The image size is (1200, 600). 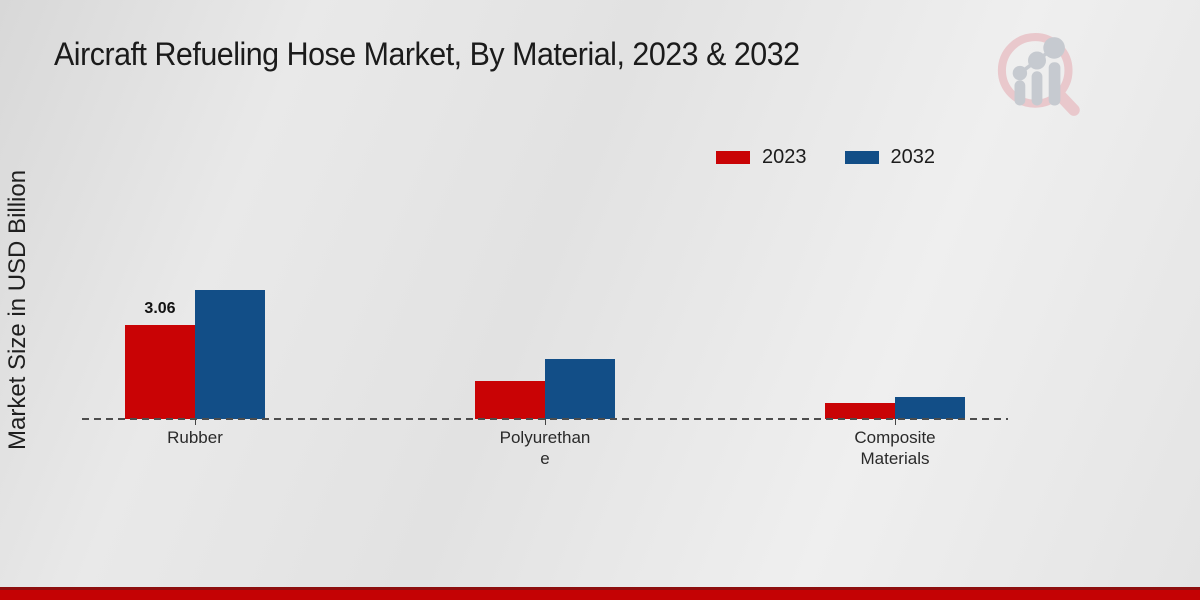 What do you see at coordinates (545, 448) in the screenshot?
I see `x-tick-label-polyurethane: Polyurethan e` at bounding box center [545, 448].